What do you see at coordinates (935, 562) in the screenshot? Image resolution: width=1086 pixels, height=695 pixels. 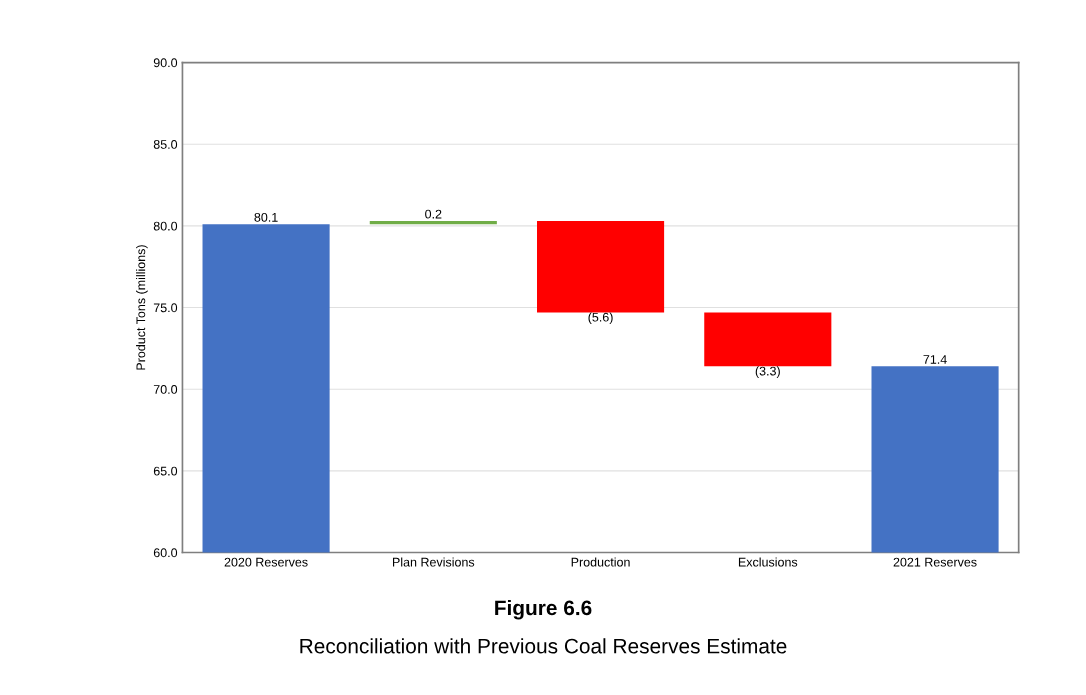 I see `x-tick-label: 2021 Reserves` at bounding box center [935, 562].